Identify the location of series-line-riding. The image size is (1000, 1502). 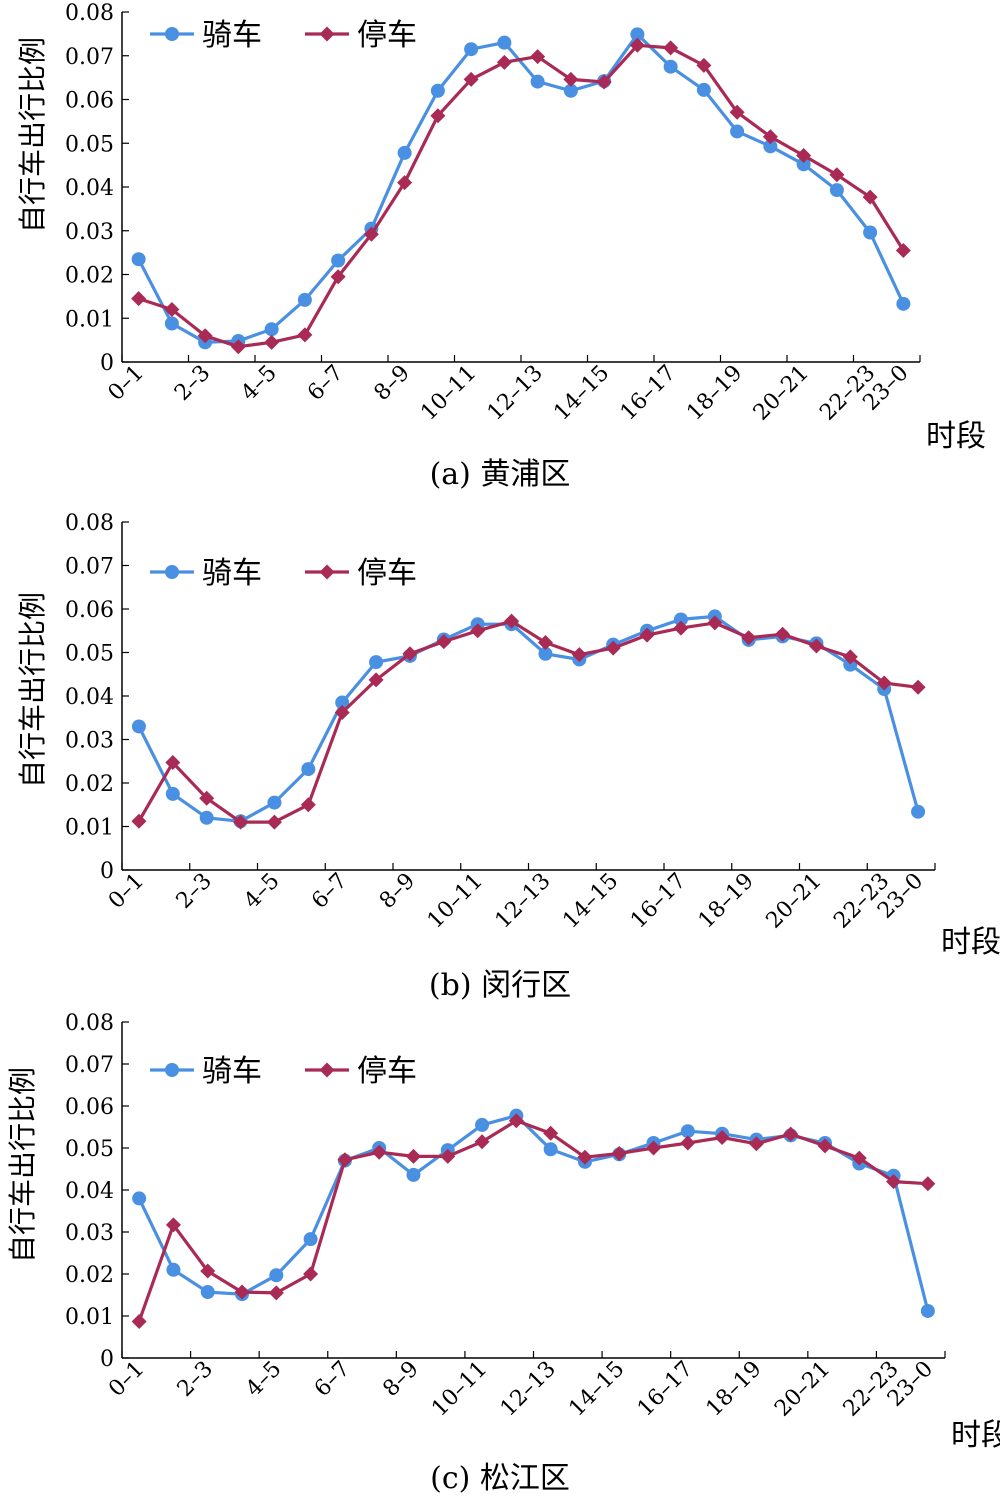
(528, 718).